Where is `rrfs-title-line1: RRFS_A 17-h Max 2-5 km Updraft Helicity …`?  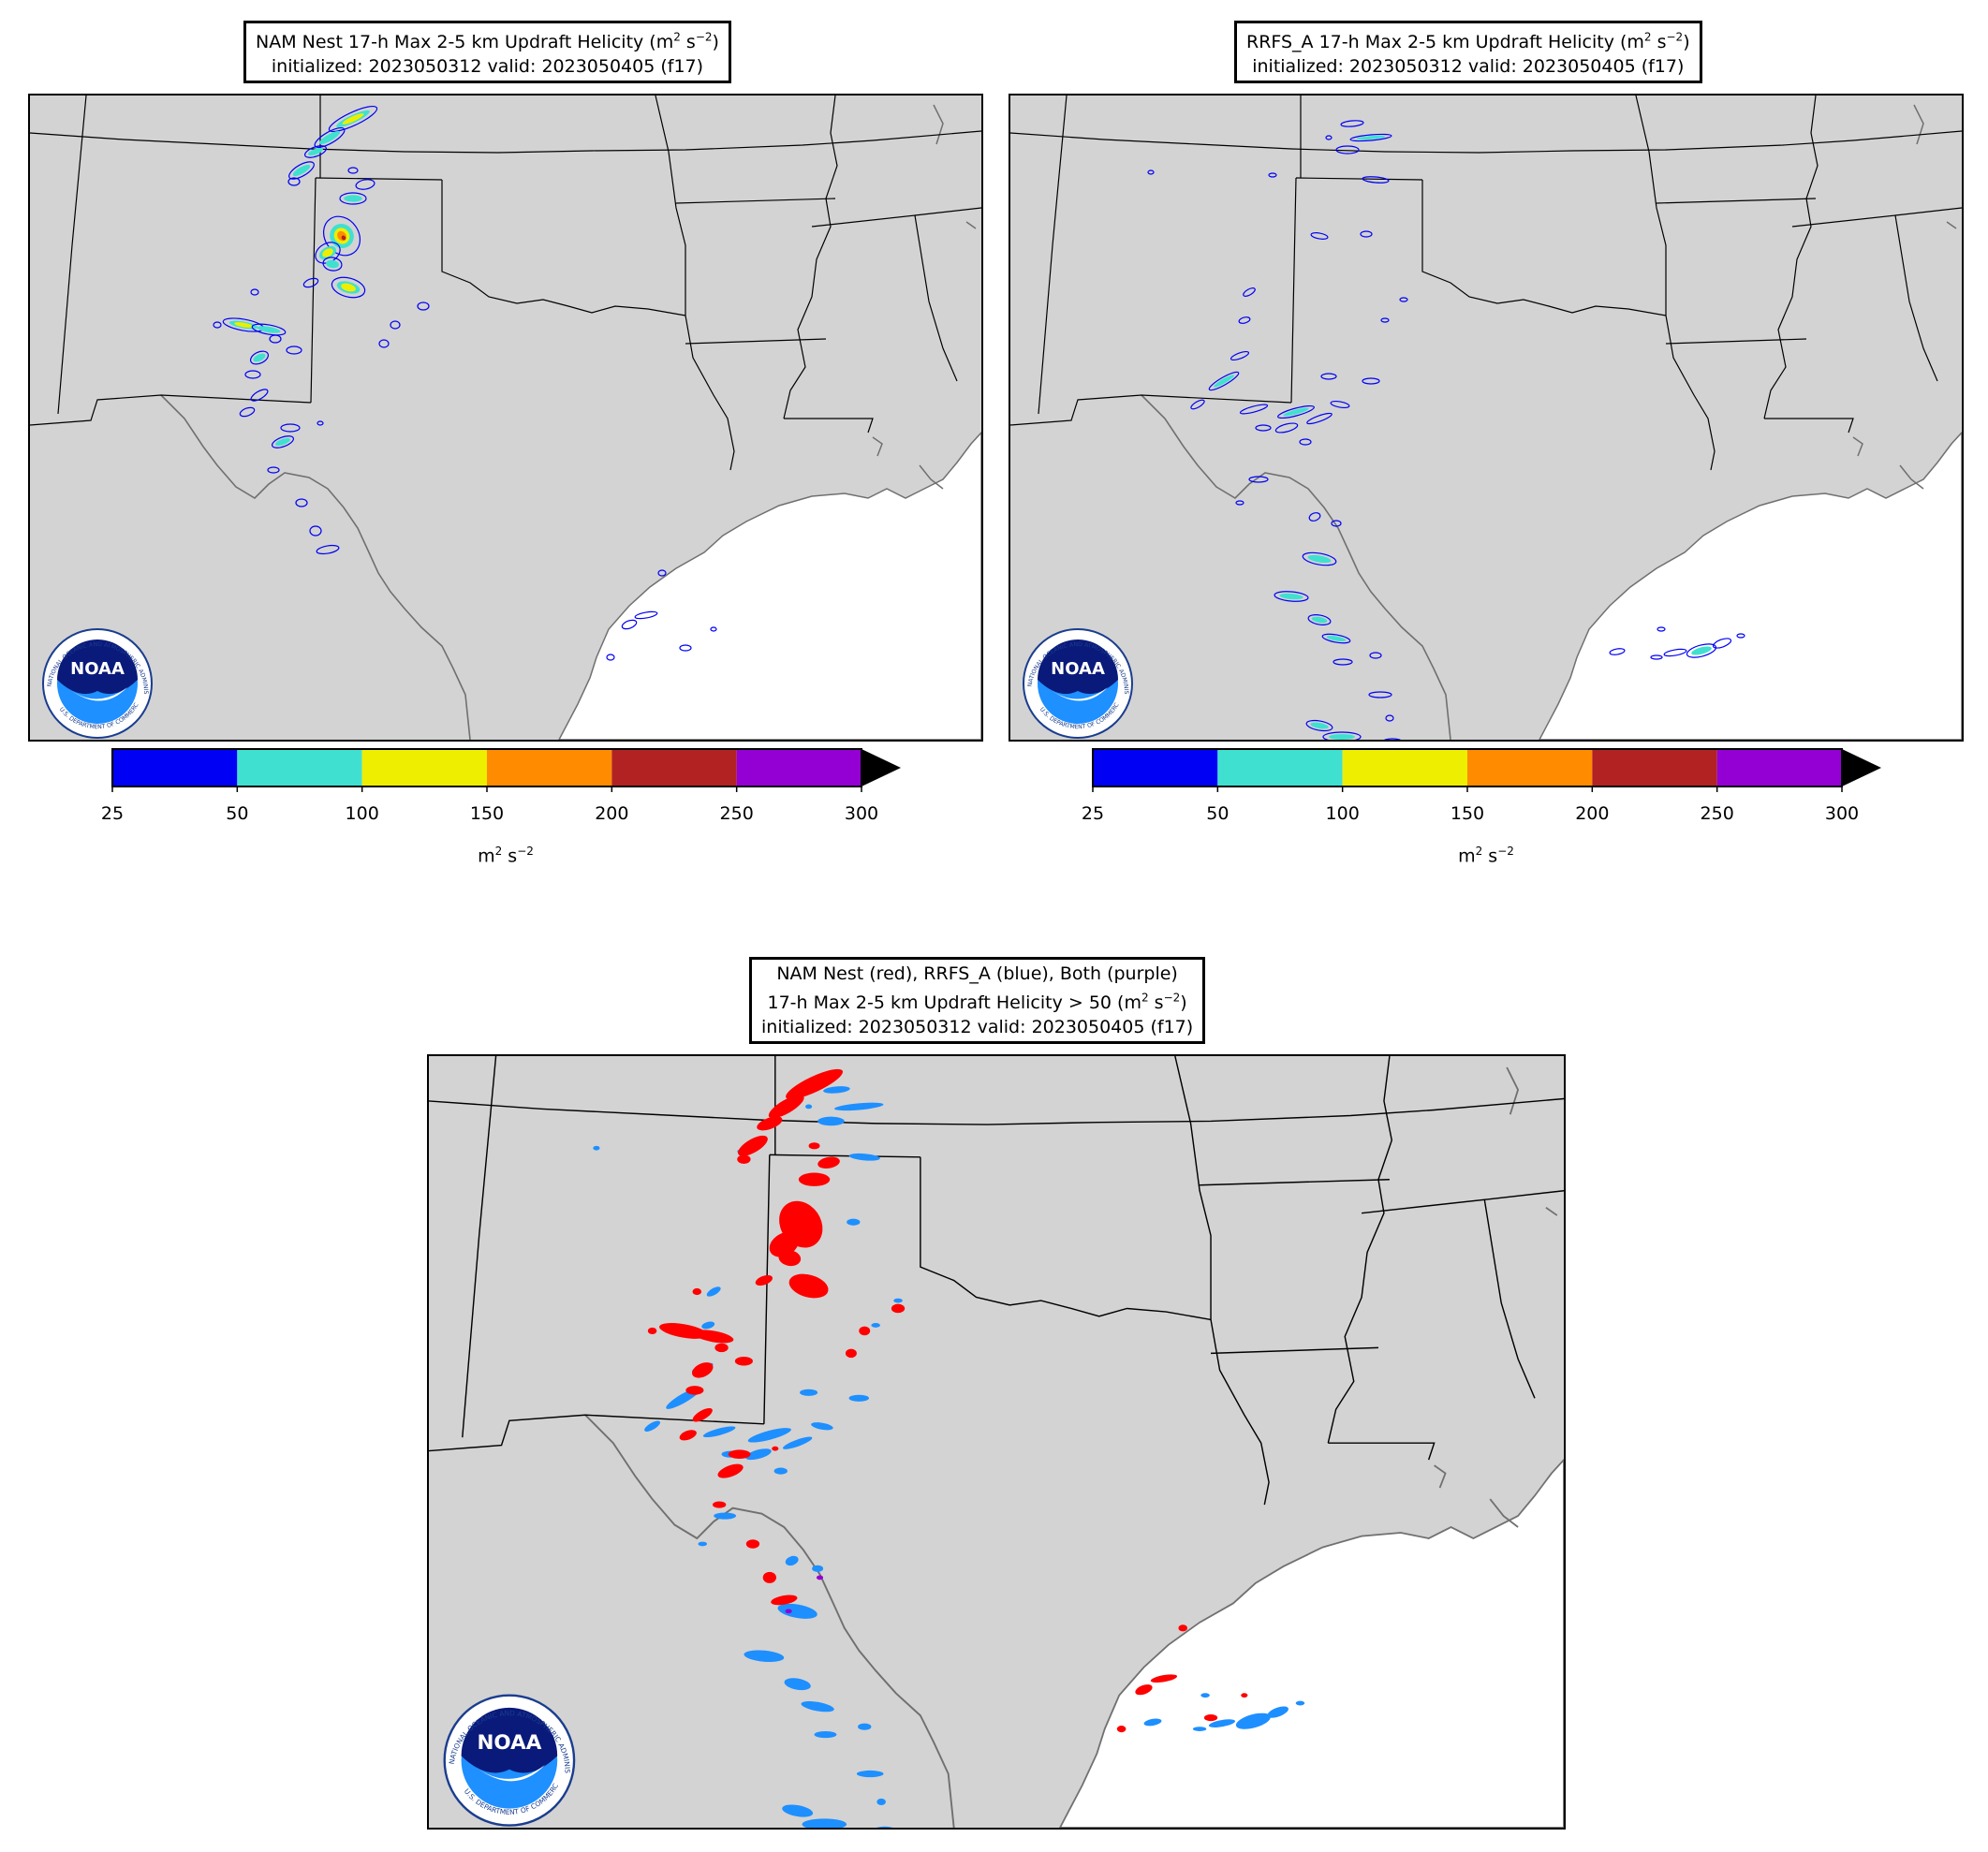
rrfs-title-line1: RRFS_A 17-h Max 2-5 km Updraft Helicity … is located at coordinates (1468, 42).